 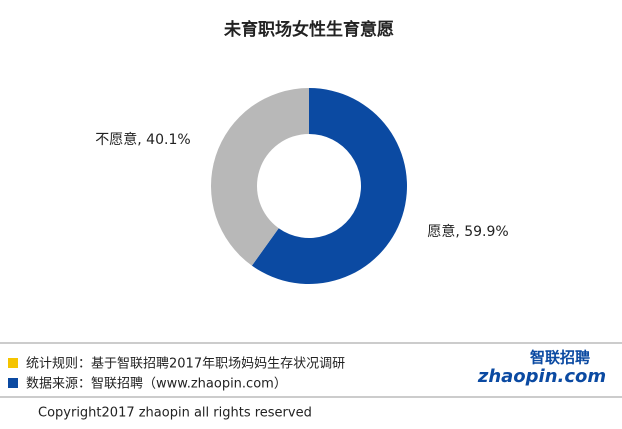 I want to click on note: 数据来源：智联招聘（www.zhaopin.com）, so click(x=156, y=384).